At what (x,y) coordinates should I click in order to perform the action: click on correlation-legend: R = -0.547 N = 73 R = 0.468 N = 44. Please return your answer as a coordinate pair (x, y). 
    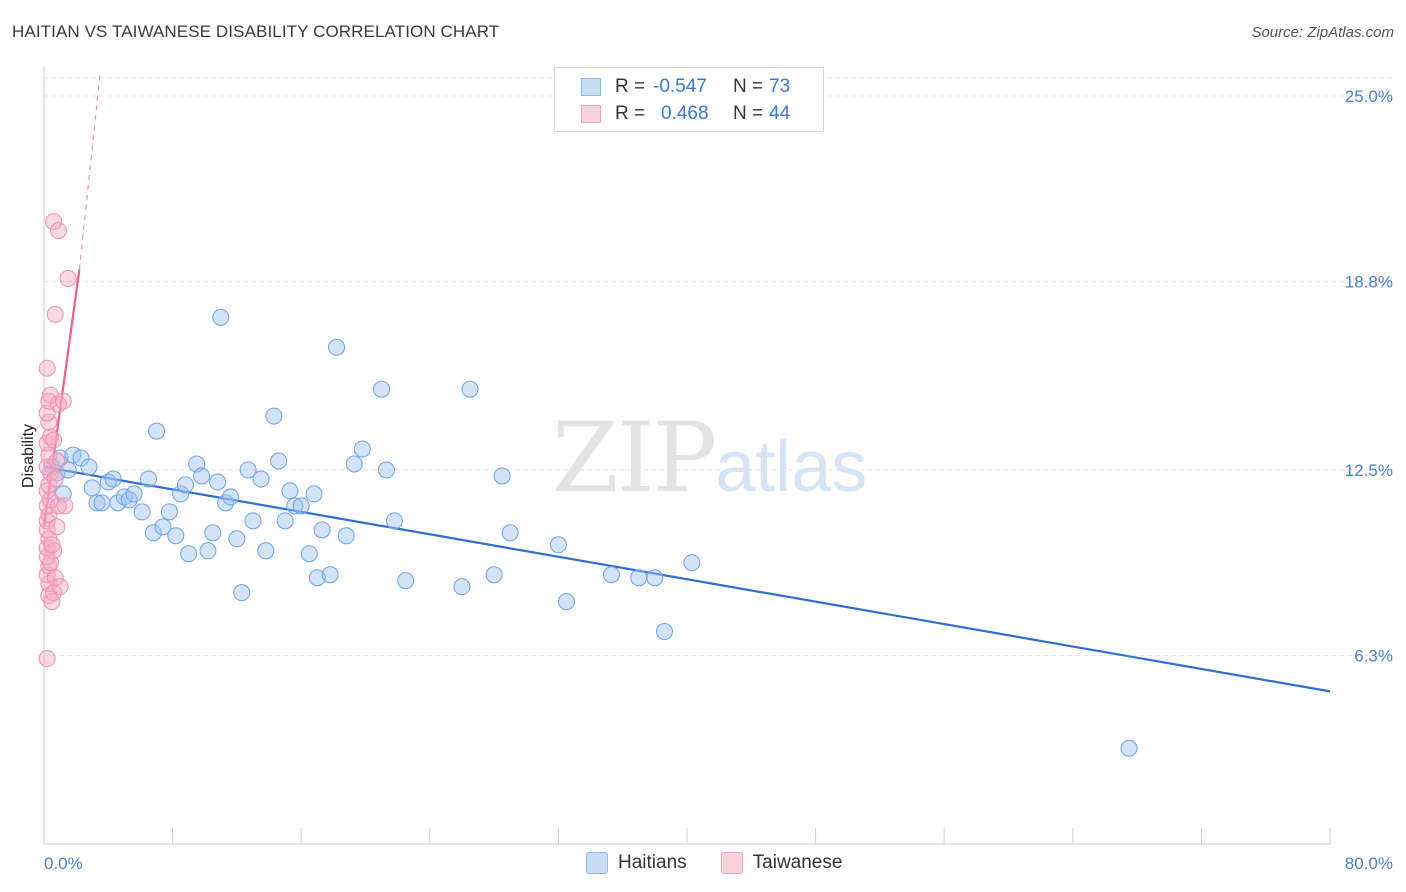
    Looking at the image, I should click on (689, 99).